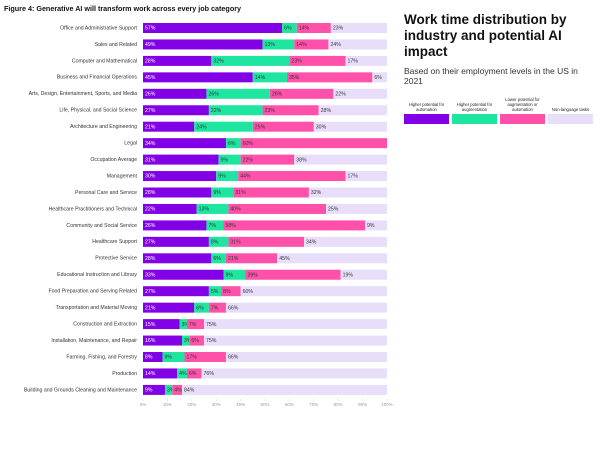 The height and width of the screenshot is (451, 600). I want to click on category-label: Occupation Average, so click(113, 160).